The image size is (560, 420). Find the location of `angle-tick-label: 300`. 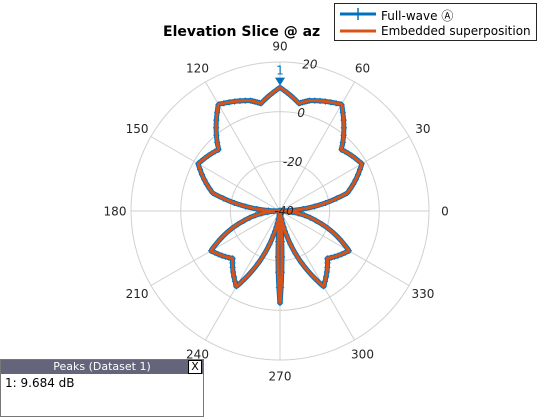

angle-tick-label: 300 is located at coordinates (362, 354).